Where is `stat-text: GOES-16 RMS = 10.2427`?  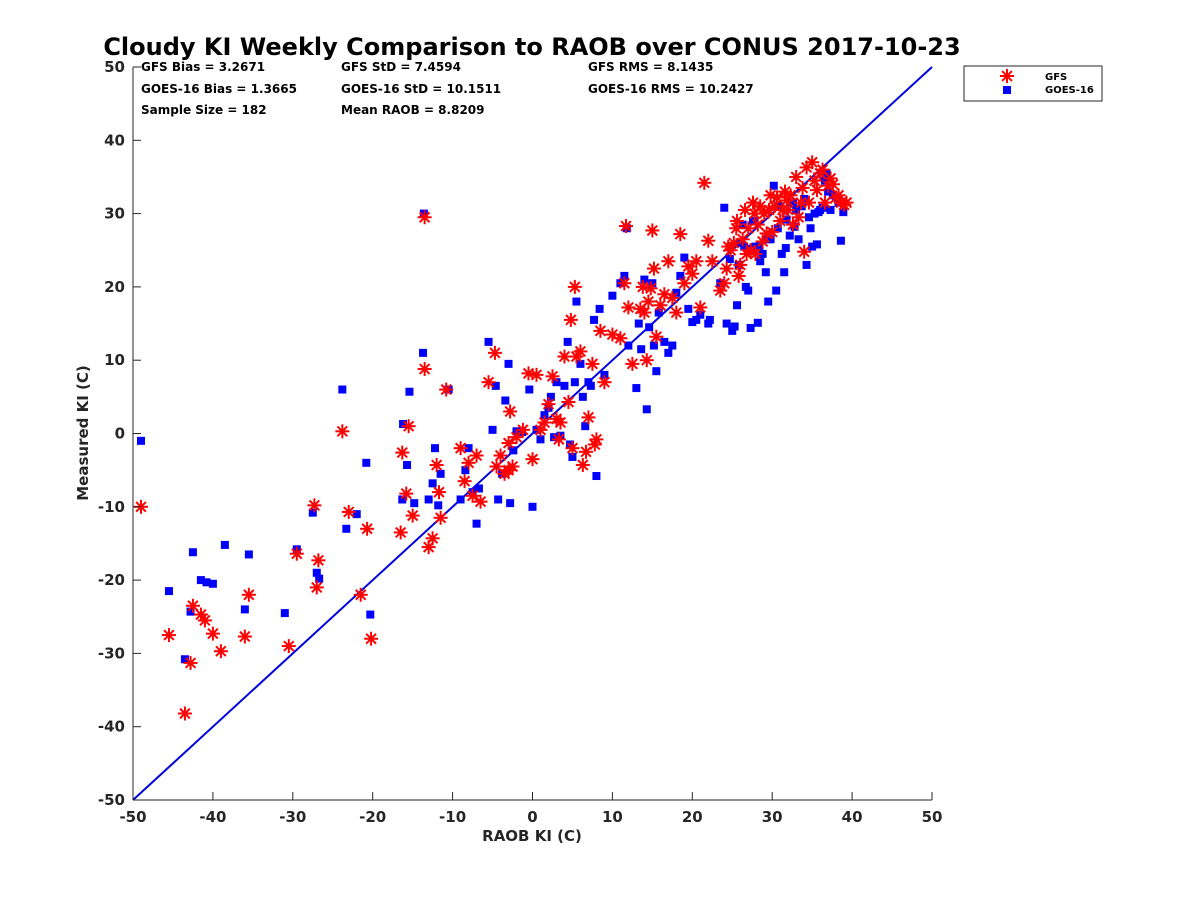 stat-text: GOES-16 RMS = 10.2427 is located at coordinates (671, 89).